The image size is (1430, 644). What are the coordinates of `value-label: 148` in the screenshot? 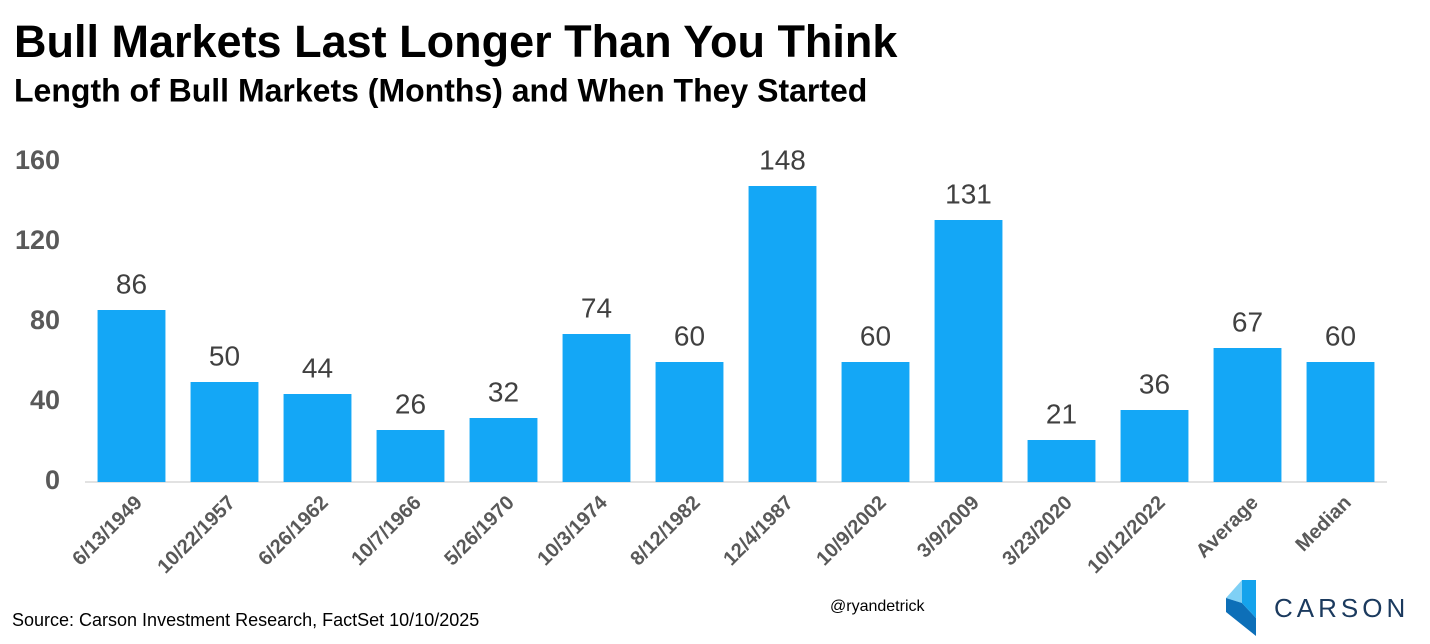 It's located at (782, 159).